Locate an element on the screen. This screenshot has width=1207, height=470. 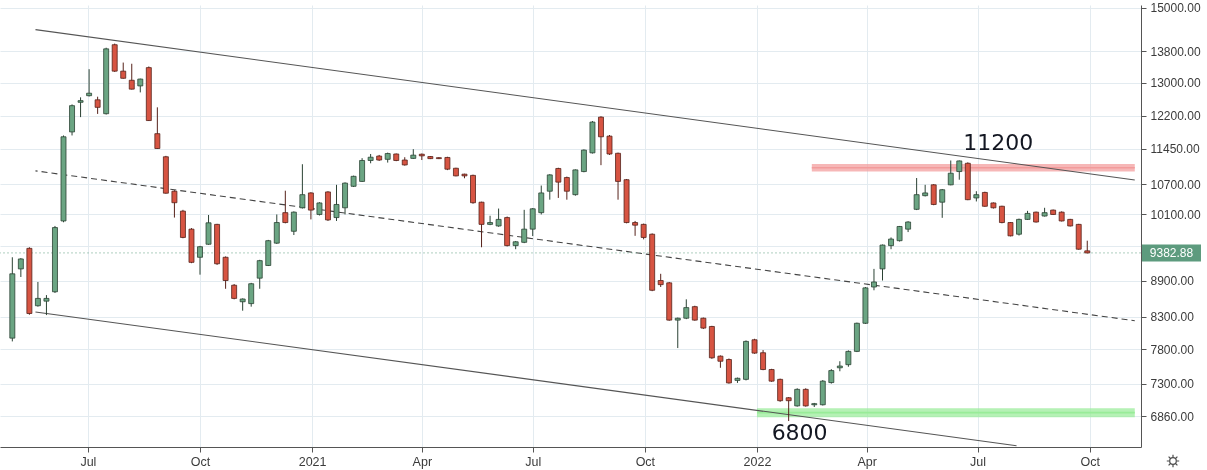
x-tick-label: 2022 is located at coordinates (757, 461).